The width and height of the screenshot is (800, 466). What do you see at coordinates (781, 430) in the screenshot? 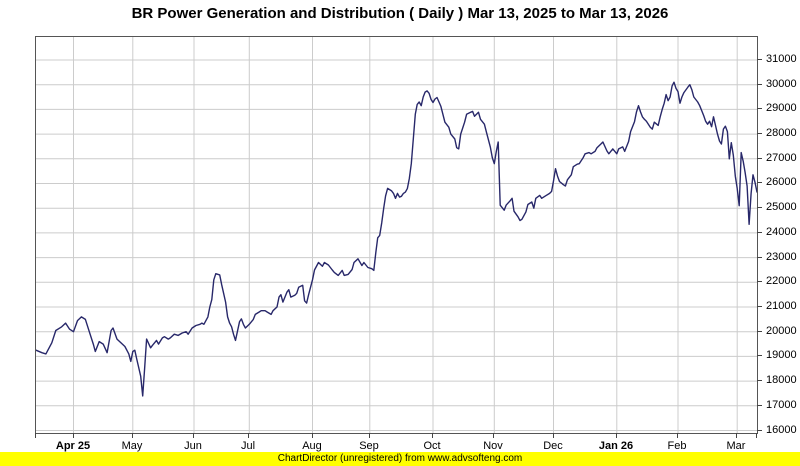
I see `y-axis-label: 16000` at bounding box center [781, 430].